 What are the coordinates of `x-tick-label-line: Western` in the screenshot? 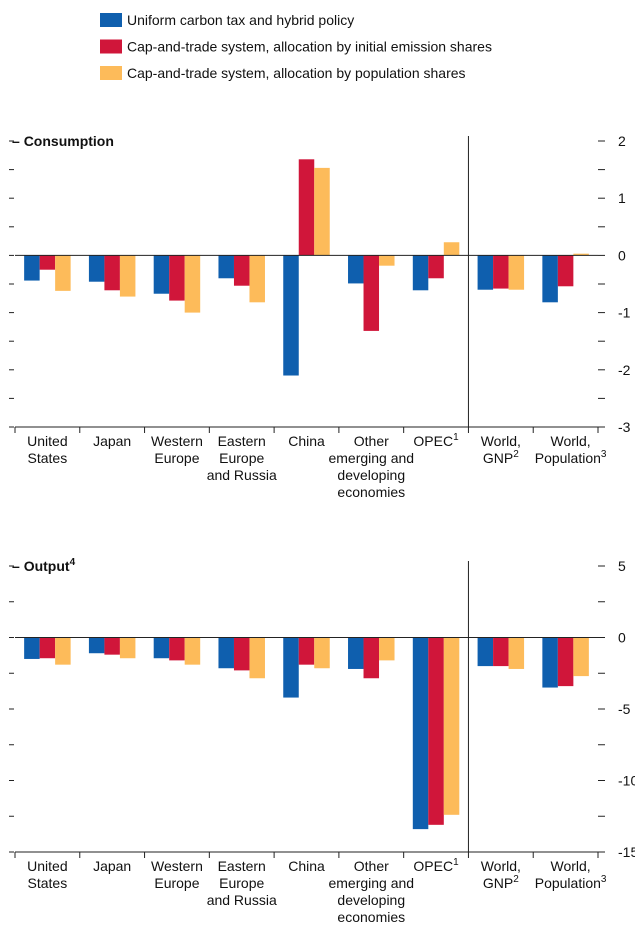 It's located at (177, 866).